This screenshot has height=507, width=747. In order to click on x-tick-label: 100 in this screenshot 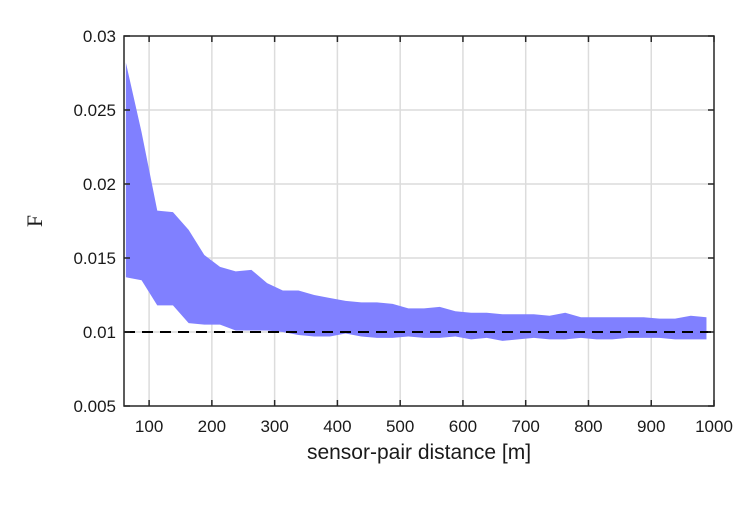, I will do `click(149, 426)`.